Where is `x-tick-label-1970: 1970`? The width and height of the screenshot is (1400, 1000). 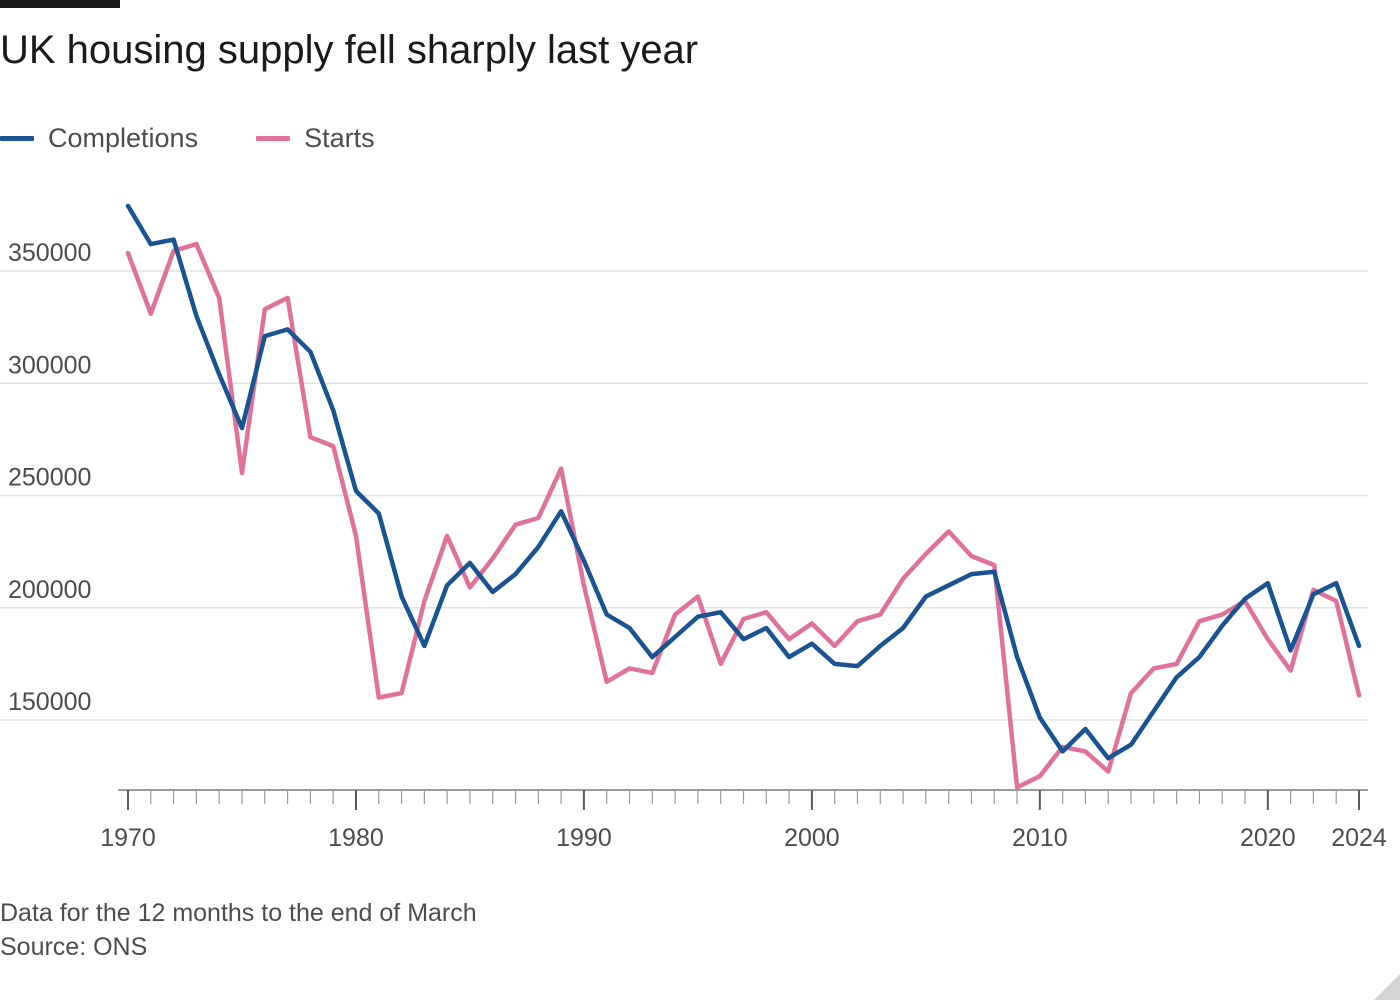 x-tick-label-1970: 1970 is located at coordinates (128, 838).